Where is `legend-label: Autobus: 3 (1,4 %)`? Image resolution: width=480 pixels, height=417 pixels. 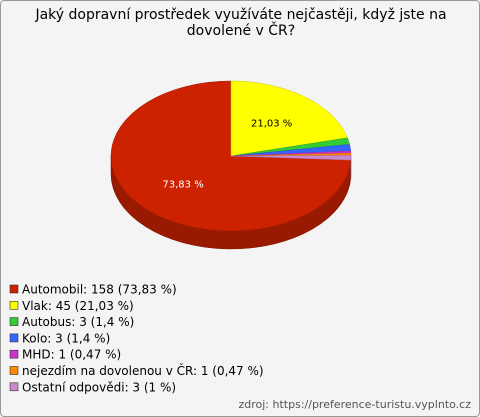 legend-label: Autobus: 3 (1,4 %) is located at coordinates (78, 322).